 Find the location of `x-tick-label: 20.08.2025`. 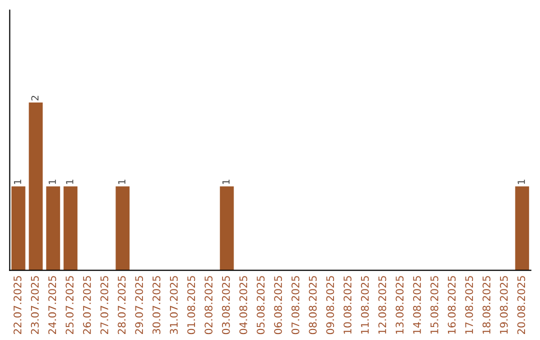

x-tick-label: 20.08.2025 is located at coordinates (521, 305).